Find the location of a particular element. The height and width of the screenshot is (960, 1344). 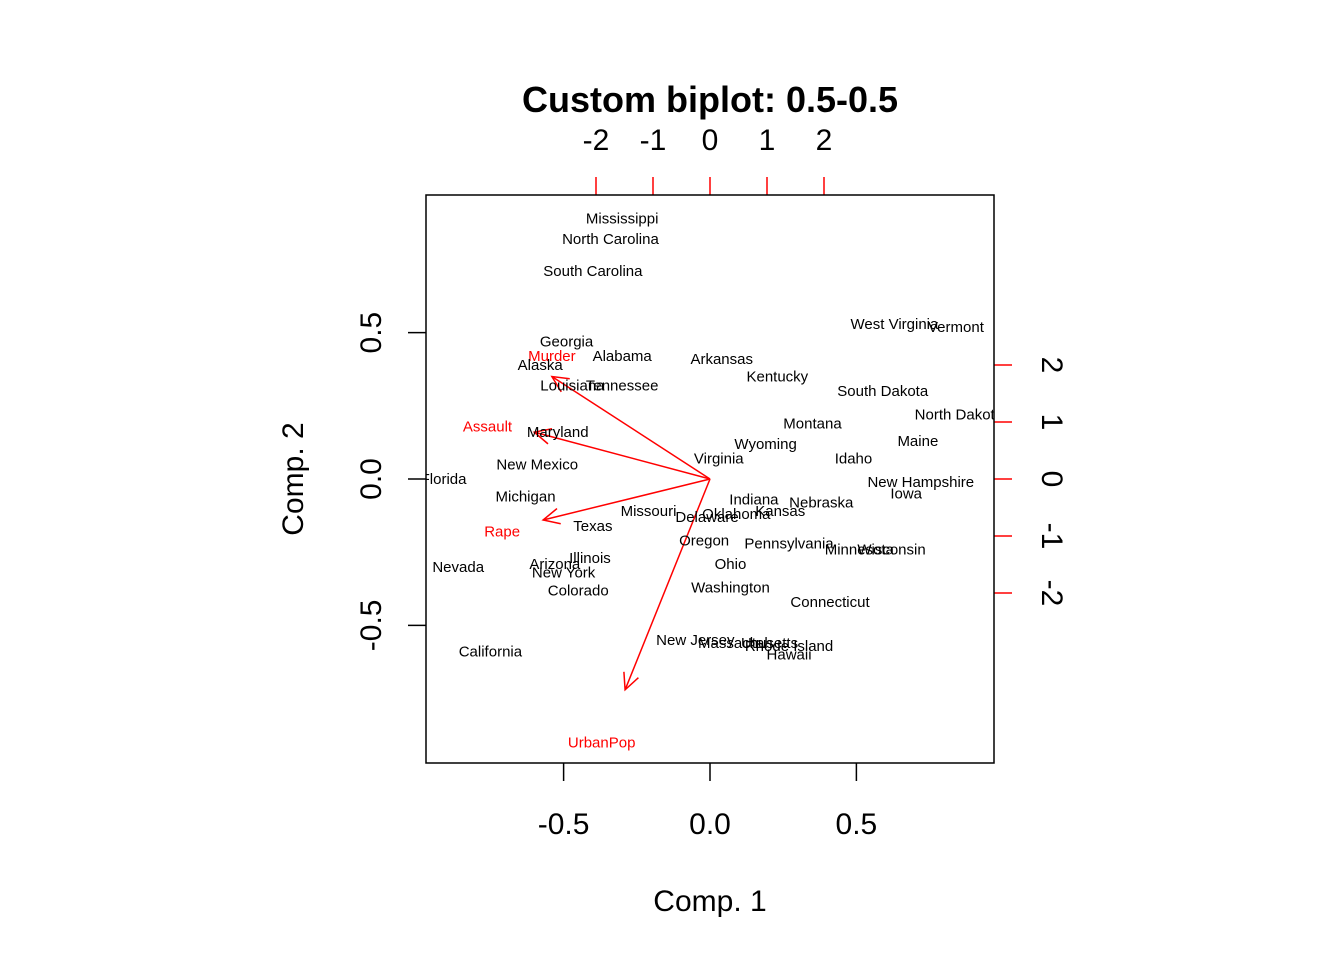

observation-label: Florida is located at coordinates (444, 479).